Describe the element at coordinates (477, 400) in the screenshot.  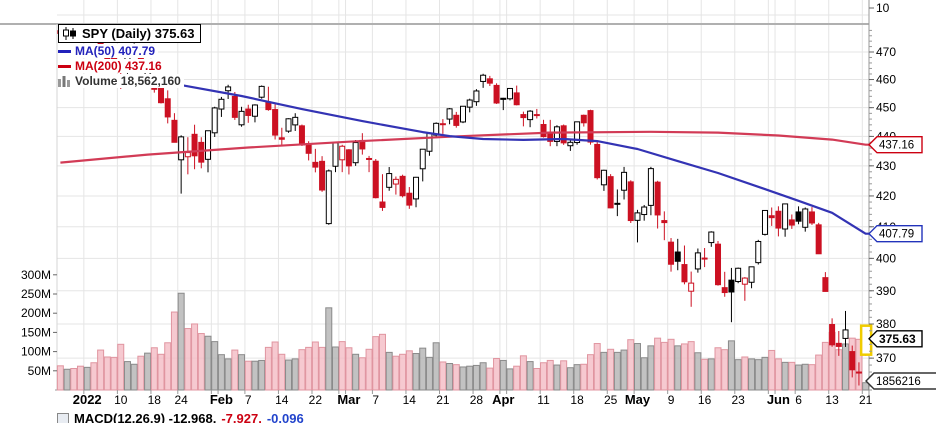
I see `svg-text: 28` at that location.